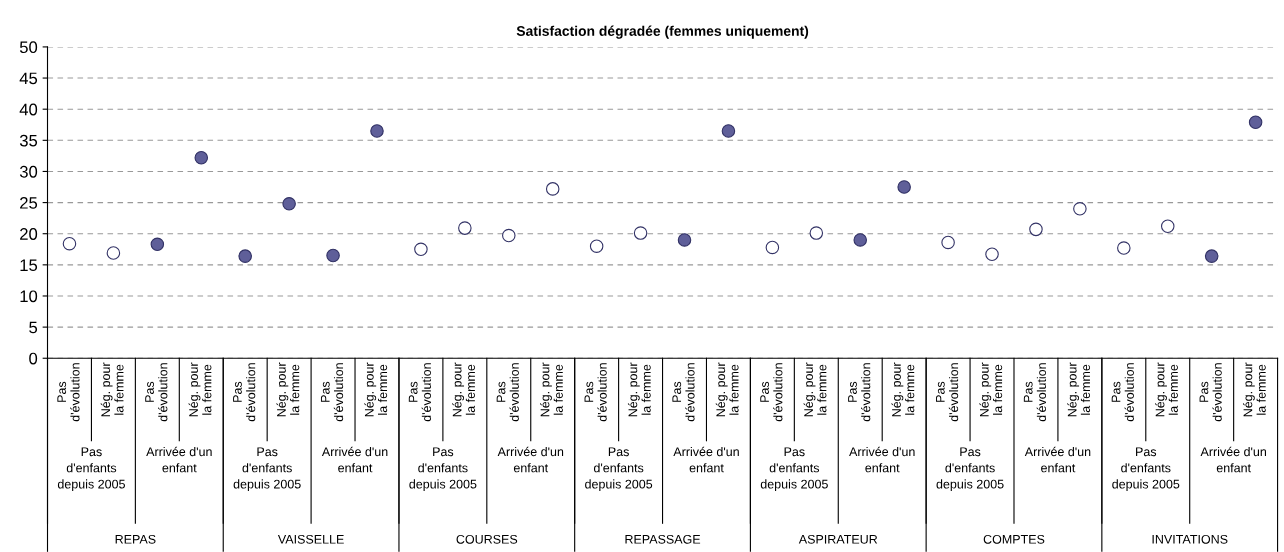 The height and width of the screenshot is (552, 1284). I want to click on y-tick-label: 50, so click(28, 47).